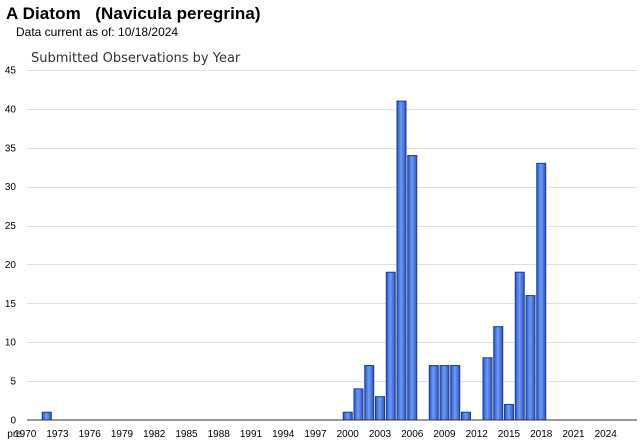 This screenshot has height=442, width=640. Describe the element at coordinates (315, 434) in the screenshot. I see `x-tick-label: 1997` at that location.